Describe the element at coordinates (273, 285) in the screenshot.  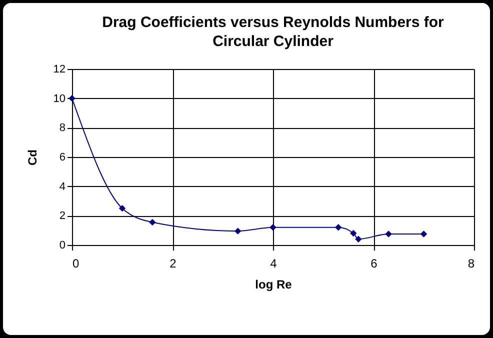
I see `x-axis-title: log Re` at that location.